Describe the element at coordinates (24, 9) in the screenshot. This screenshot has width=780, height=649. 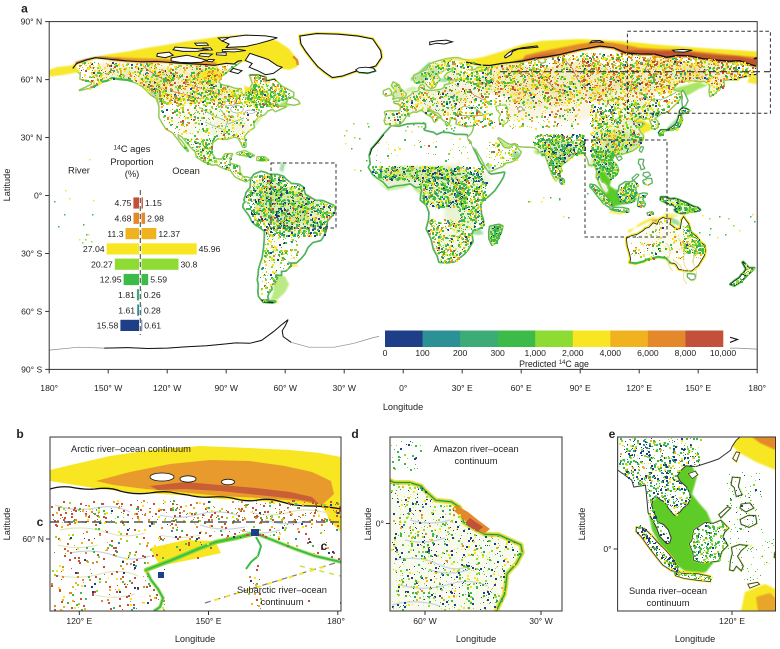
I see `svg-text: a` at that location.